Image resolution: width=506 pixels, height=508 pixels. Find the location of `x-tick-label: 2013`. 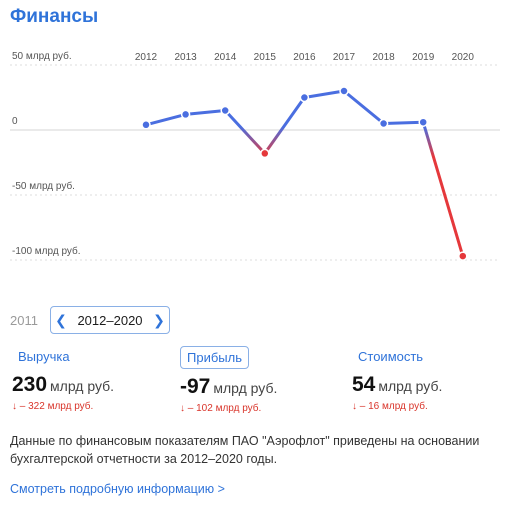

x-tick-label: 2013 is located at coordinates (185, 57).